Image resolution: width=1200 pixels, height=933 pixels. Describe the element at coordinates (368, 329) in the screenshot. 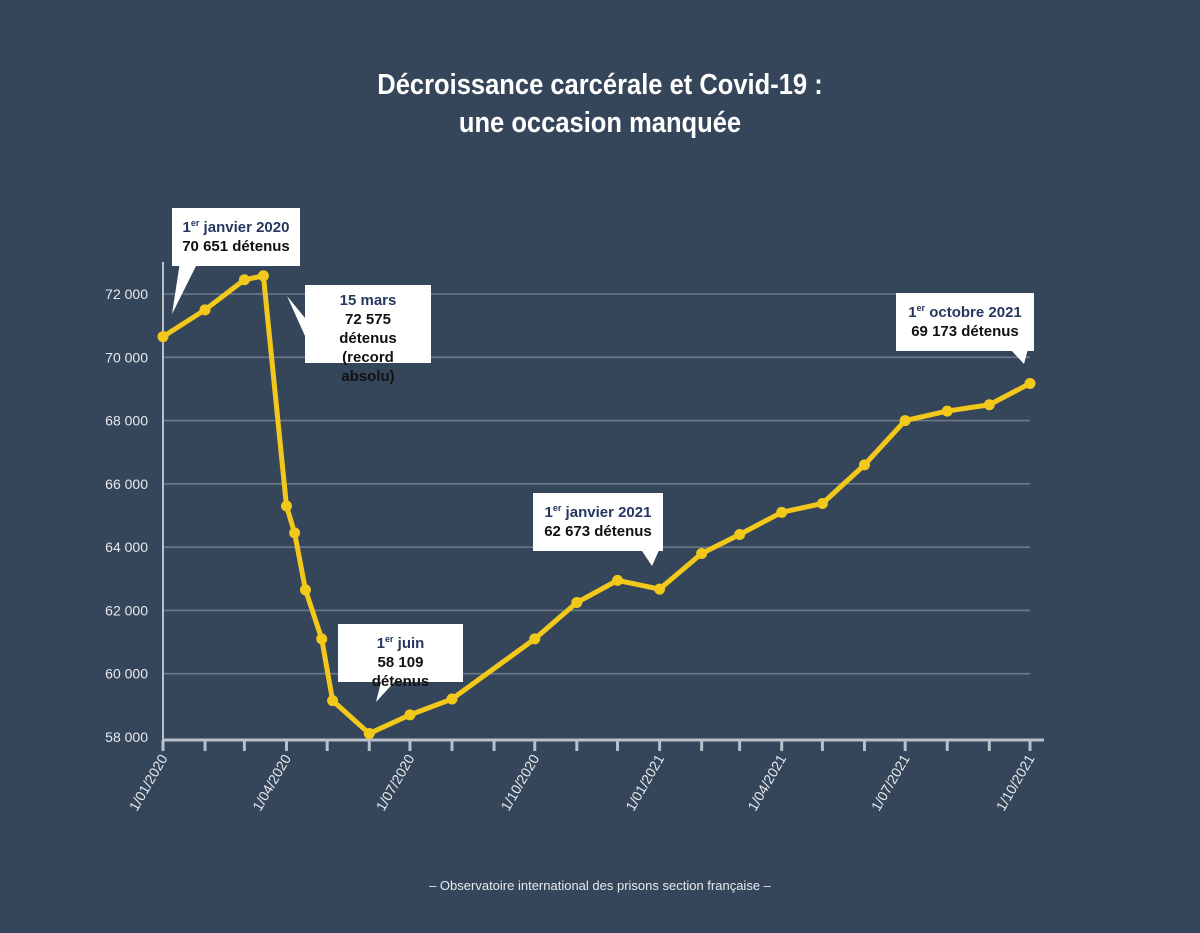

I see `callout-value: 72 575 détenus` at that location.